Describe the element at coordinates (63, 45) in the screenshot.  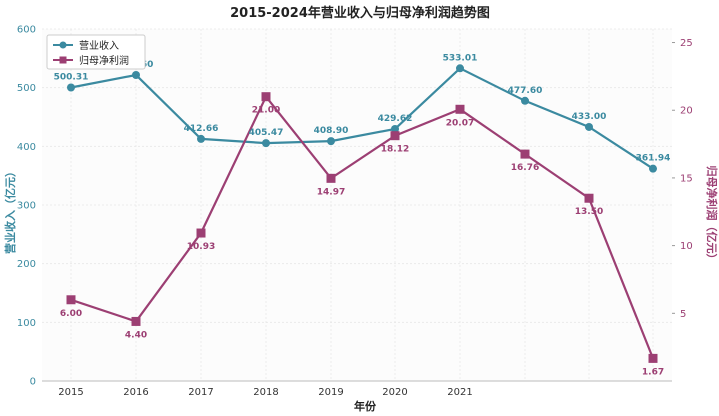
I see `legend-revenue-marker` at that location.